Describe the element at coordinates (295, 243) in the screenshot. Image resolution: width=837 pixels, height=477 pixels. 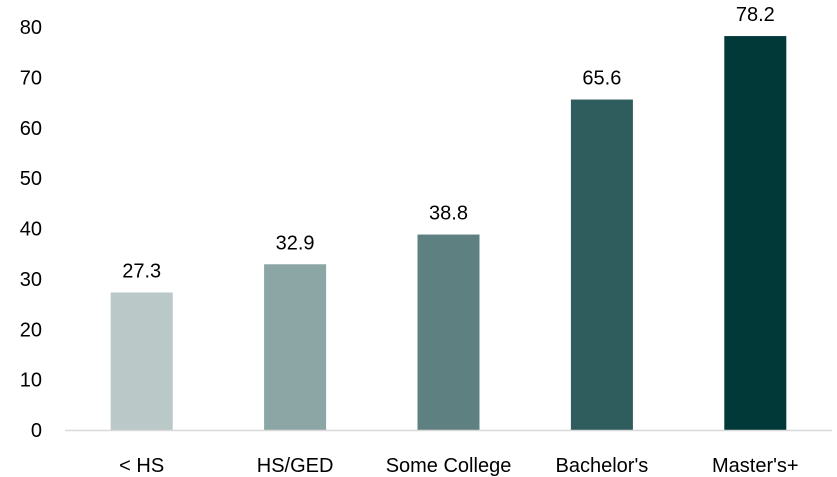
I see `data-label: 32.9` at that location.